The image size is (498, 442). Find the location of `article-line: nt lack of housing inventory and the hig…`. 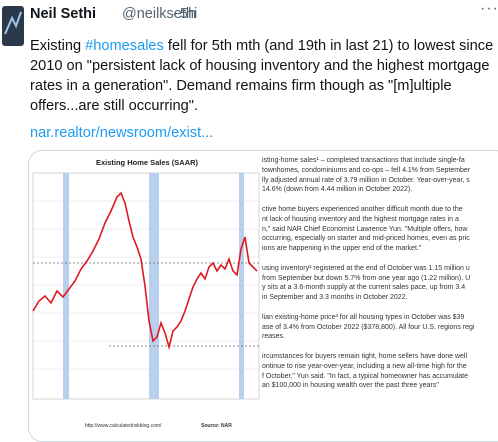

article-line: nt lack of housing inventory and the hig… is located at coordinates (360, 219).